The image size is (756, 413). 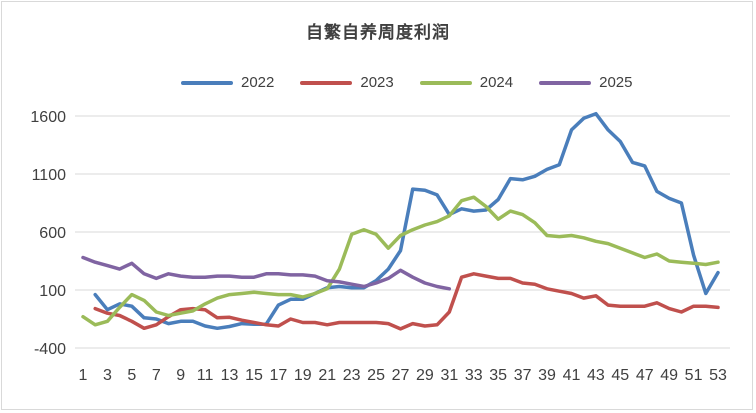 What do you see at coordinates (645, 375) in the screenshot?
I see `x-tick-label: 47` at bounding box center [645, 375].